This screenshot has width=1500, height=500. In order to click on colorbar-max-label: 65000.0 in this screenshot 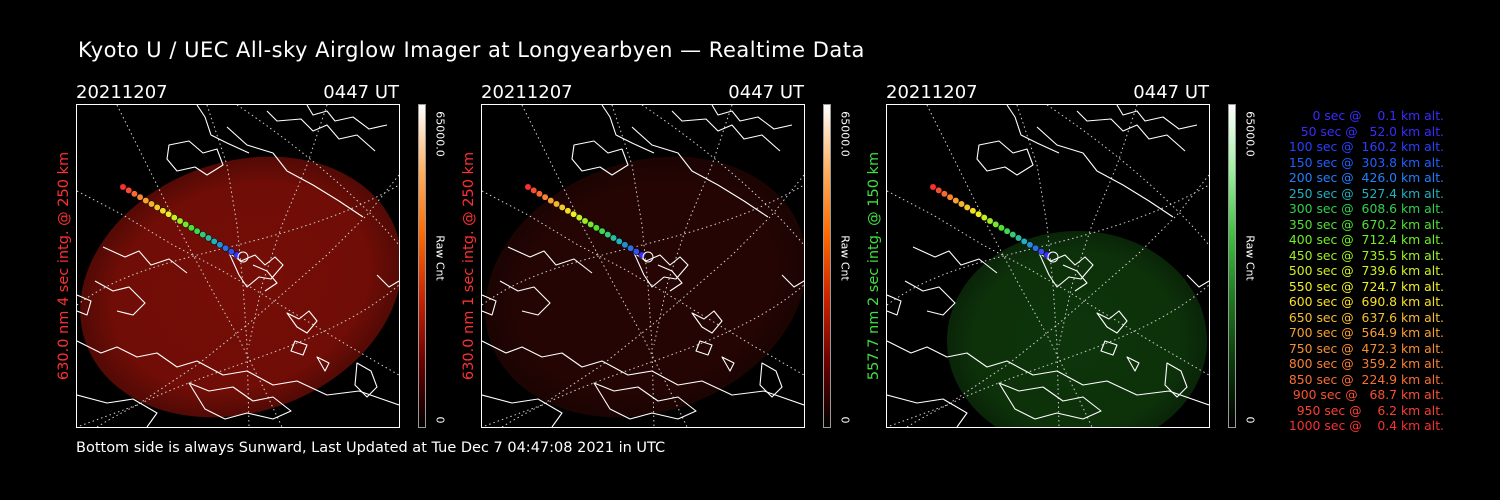, I will do `click(1250, 134)`.